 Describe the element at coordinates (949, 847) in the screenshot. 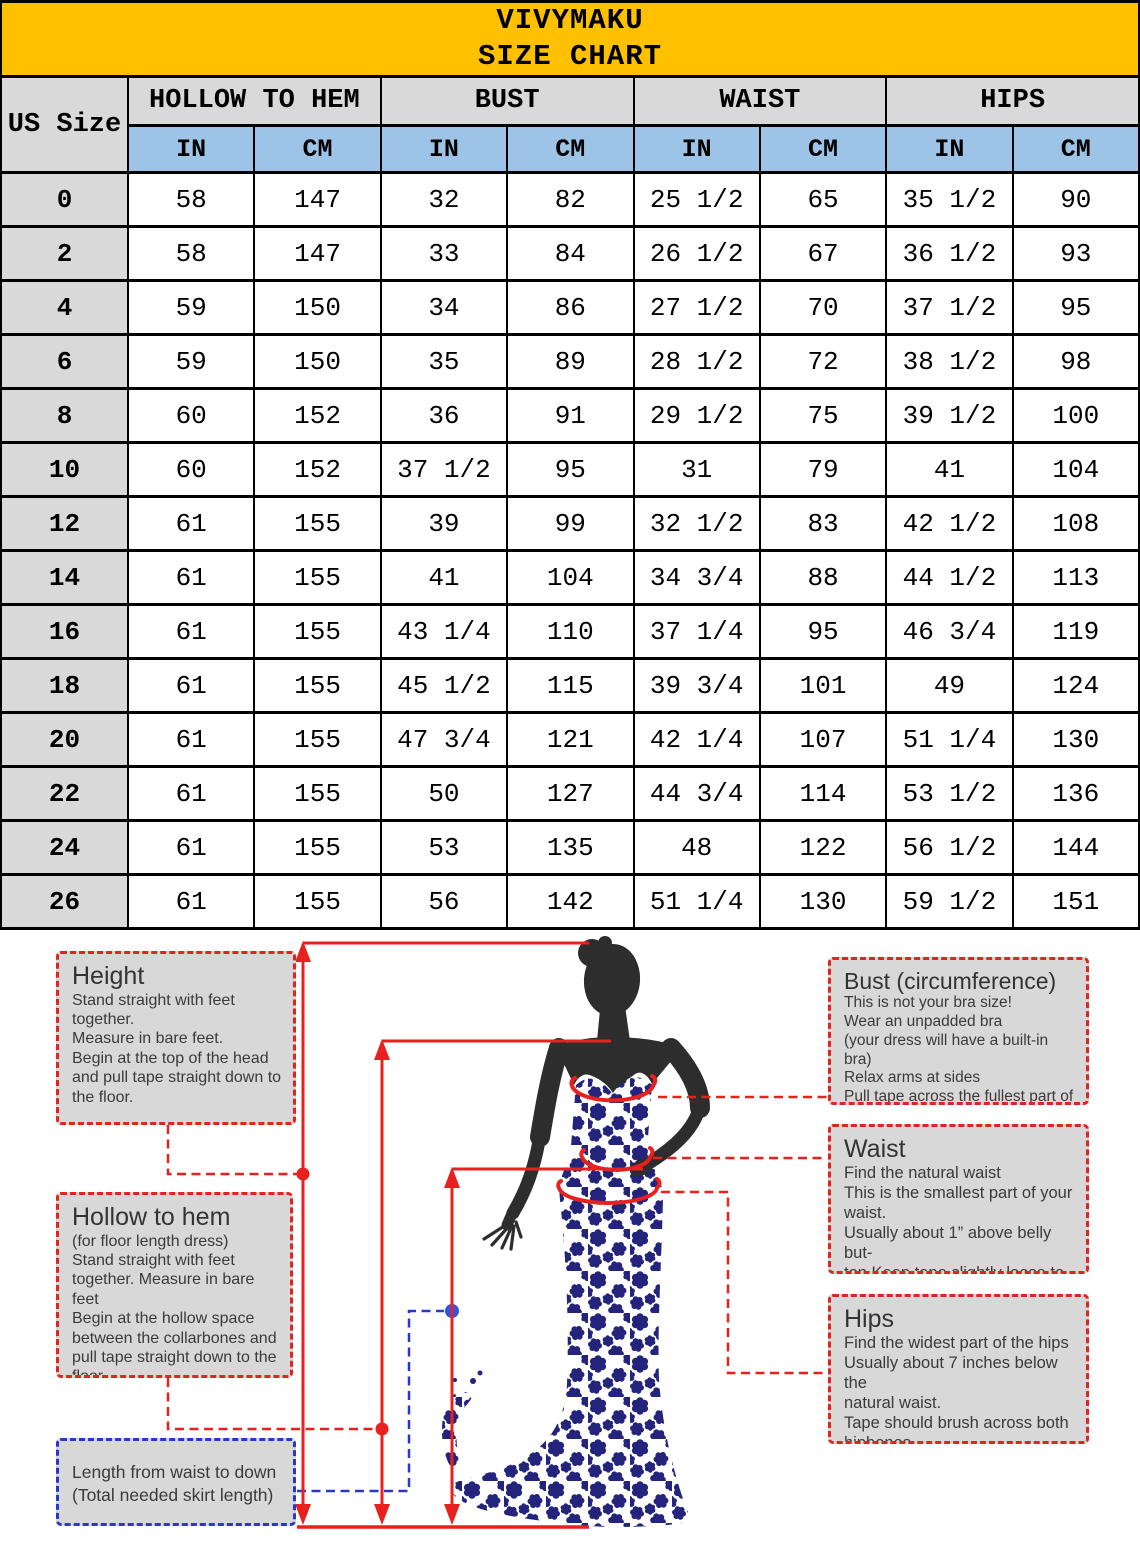

I see `measurement-value: 56 1/2` at that location.